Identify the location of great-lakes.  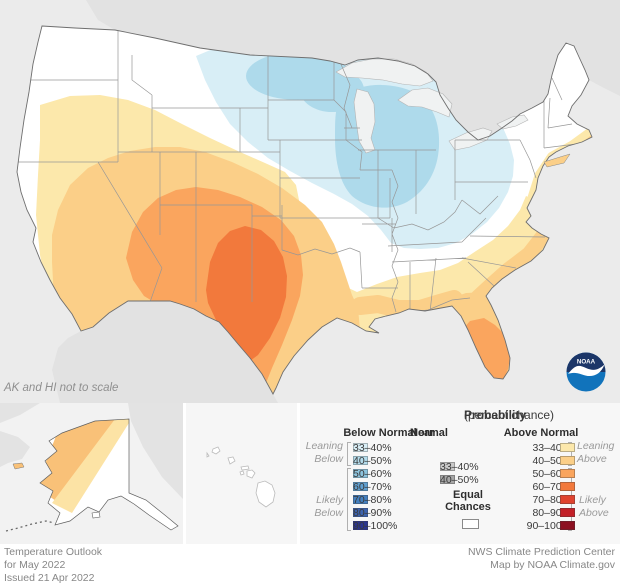
(432, 106).